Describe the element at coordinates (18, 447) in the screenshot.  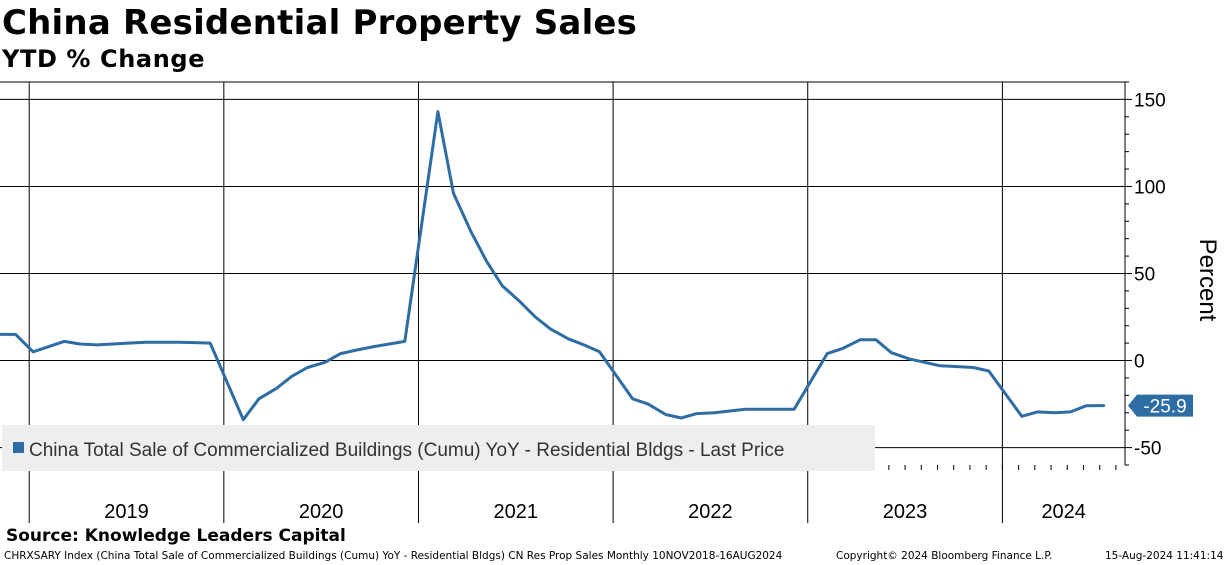
I see `legend-swatch` at that location.